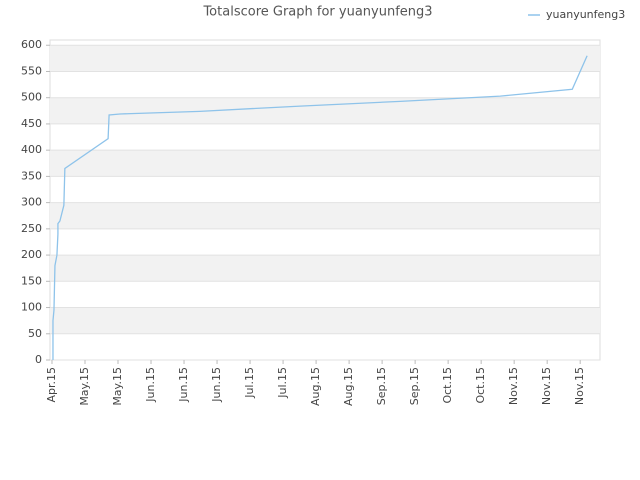 This screenshot has height=480, width=640. What do you see at coordinates (31, 228) in the screenshot?
I see `y-tick-label: 250` at bounding box center [31, 228].